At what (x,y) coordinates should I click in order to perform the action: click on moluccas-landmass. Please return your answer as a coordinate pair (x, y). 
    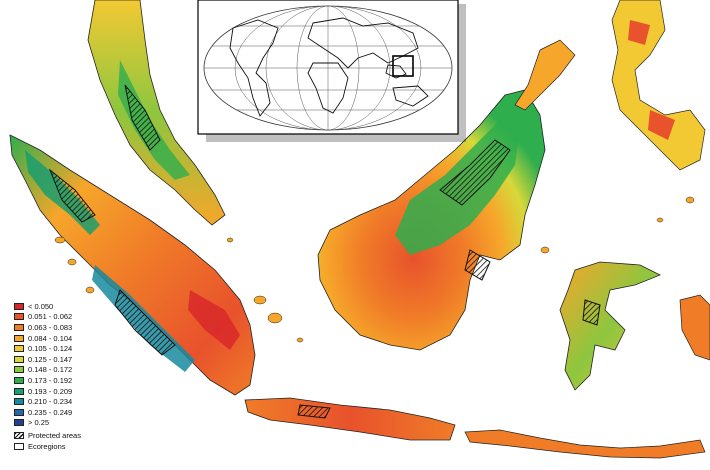
    Looking at the image, I should click on (694, 327).